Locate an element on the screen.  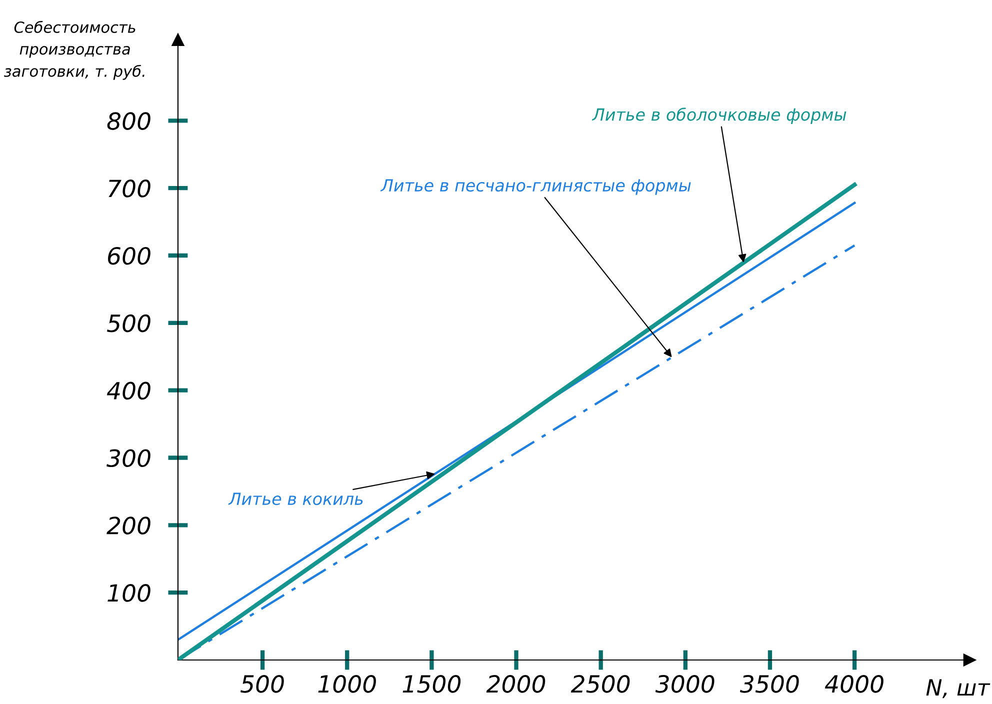
x-axis-title: N, шт is located at coordinates (958, 688).